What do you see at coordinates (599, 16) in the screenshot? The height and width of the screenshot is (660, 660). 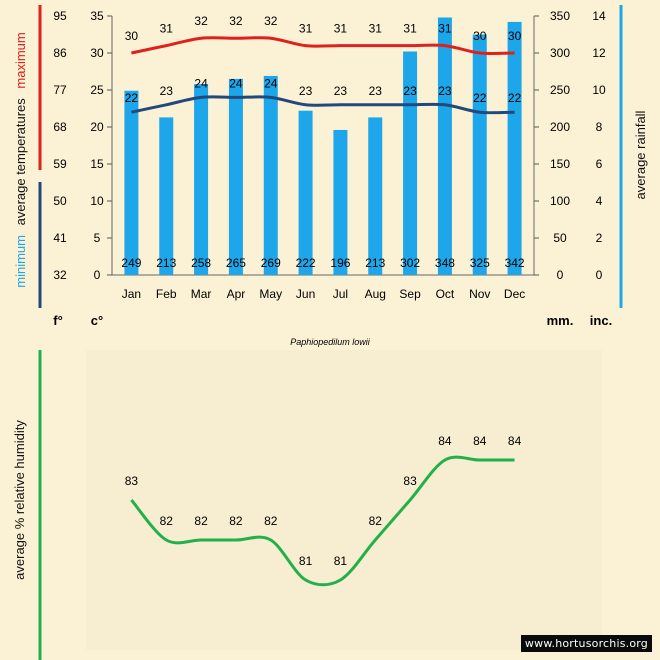 I see `inch-tick: 14` at bounding box center [599, 16].